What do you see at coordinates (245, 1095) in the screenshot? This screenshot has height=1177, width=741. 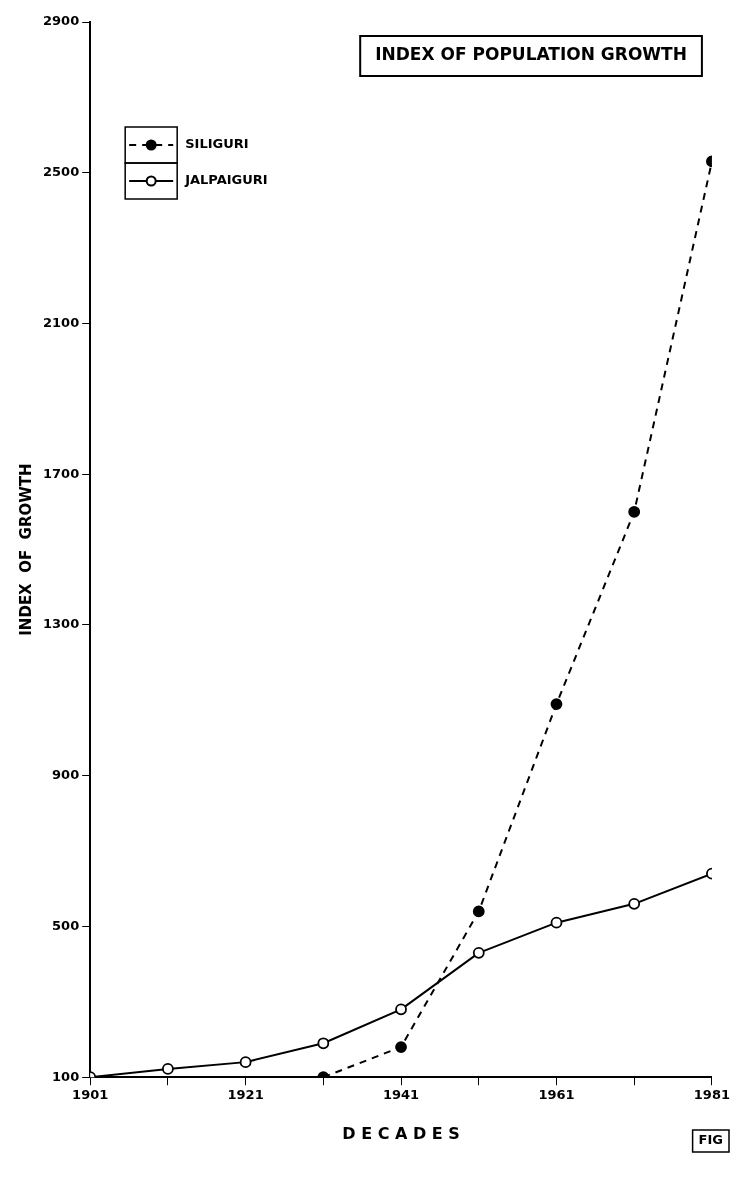 I see `x-tick-label: 1921` at bounding box center [245, 1095].